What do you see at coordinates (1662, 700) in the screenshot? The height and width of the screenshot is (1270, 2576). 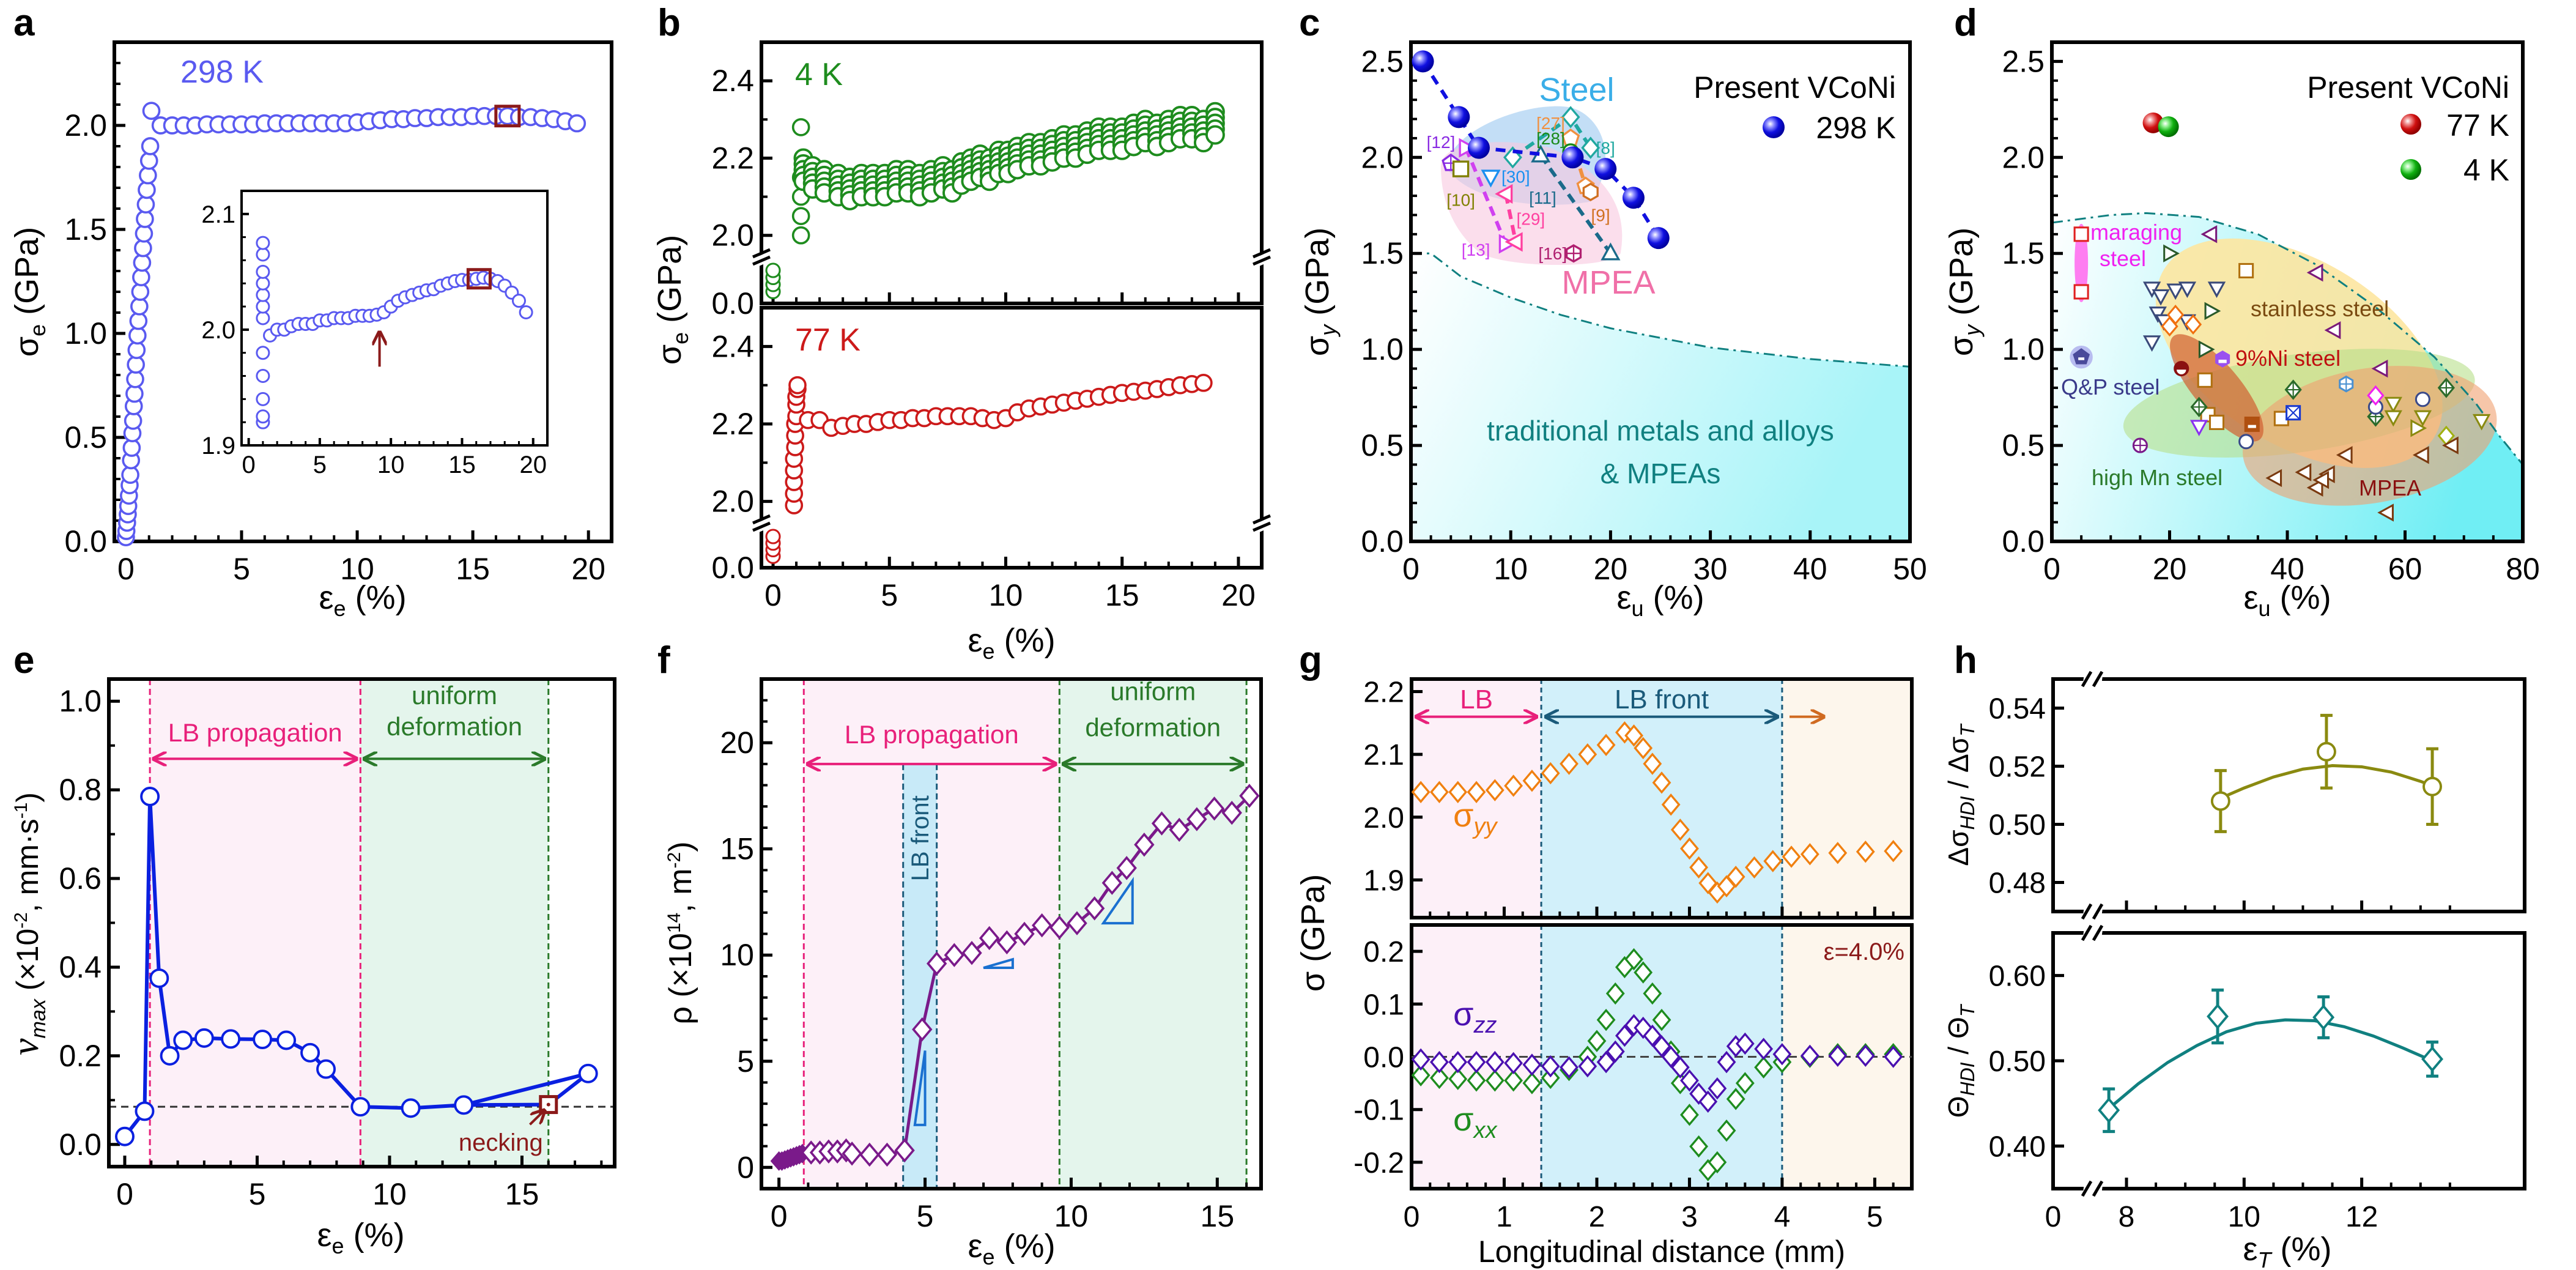 I see `lb-front-label: LB front` at bounding box center [1662, 700].